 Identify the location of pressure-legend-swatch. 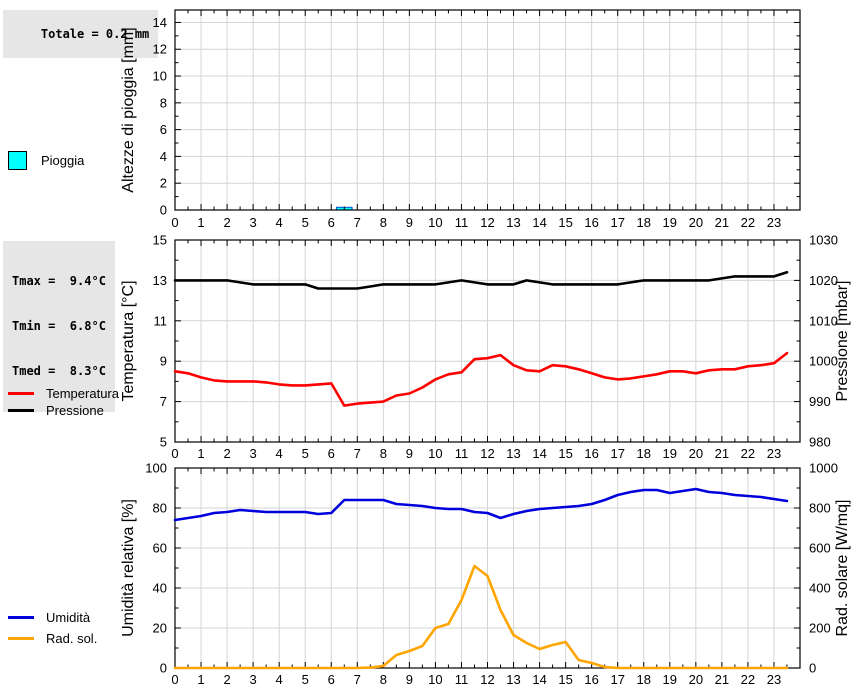
(21, 410).